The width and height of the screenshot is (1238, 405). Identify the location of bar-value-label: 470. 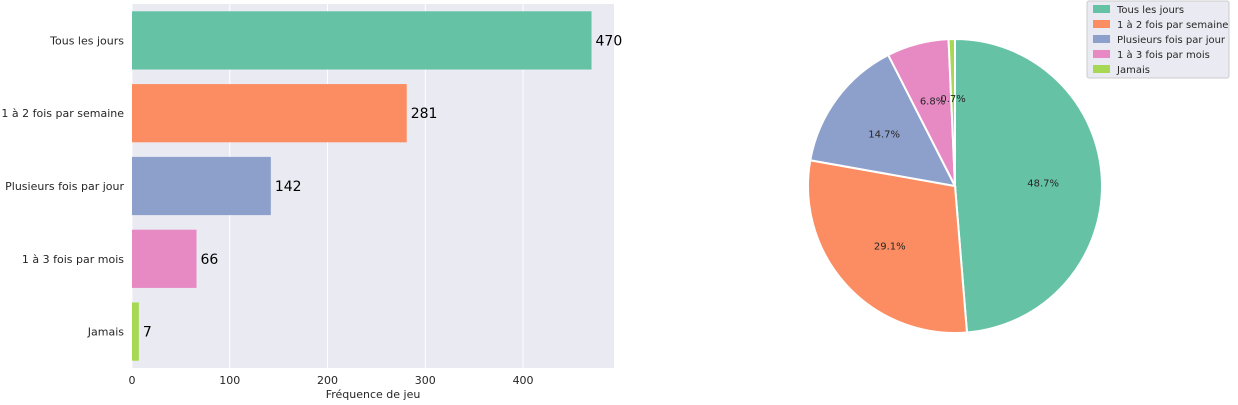
(609, 41).